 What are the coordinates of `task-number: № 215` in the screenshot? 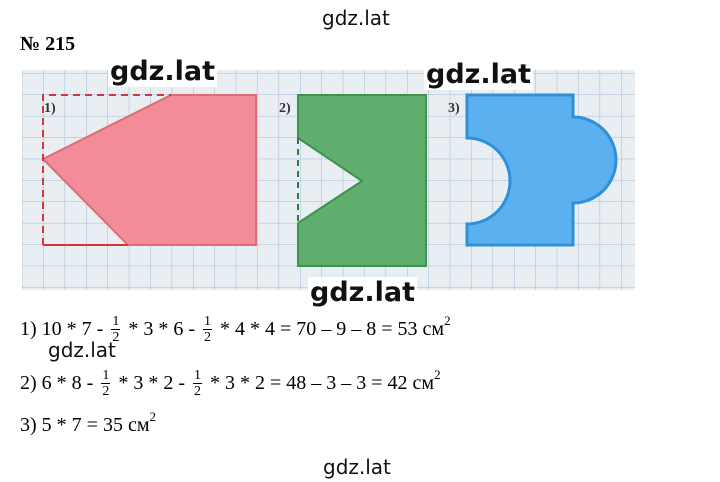 It's located at (48, 44).